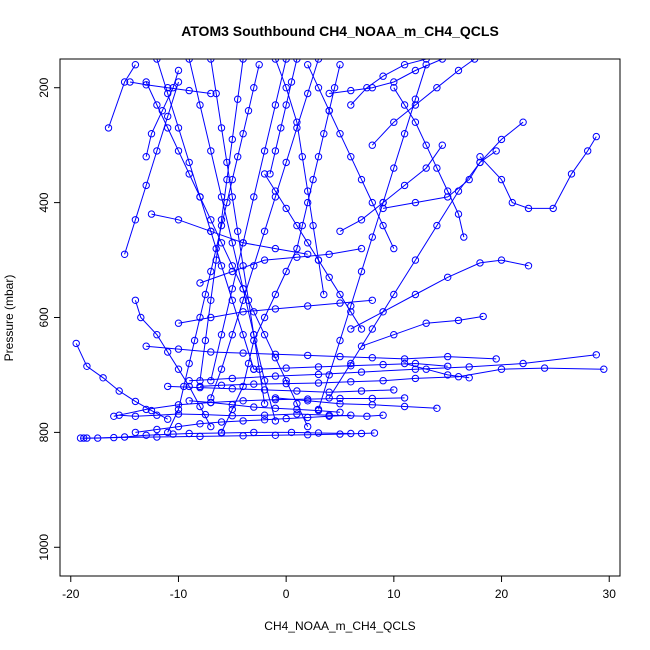 The height and width of the screenshot is (650, 650). I want to click on y-tick-label: 800, so click(44, 432).